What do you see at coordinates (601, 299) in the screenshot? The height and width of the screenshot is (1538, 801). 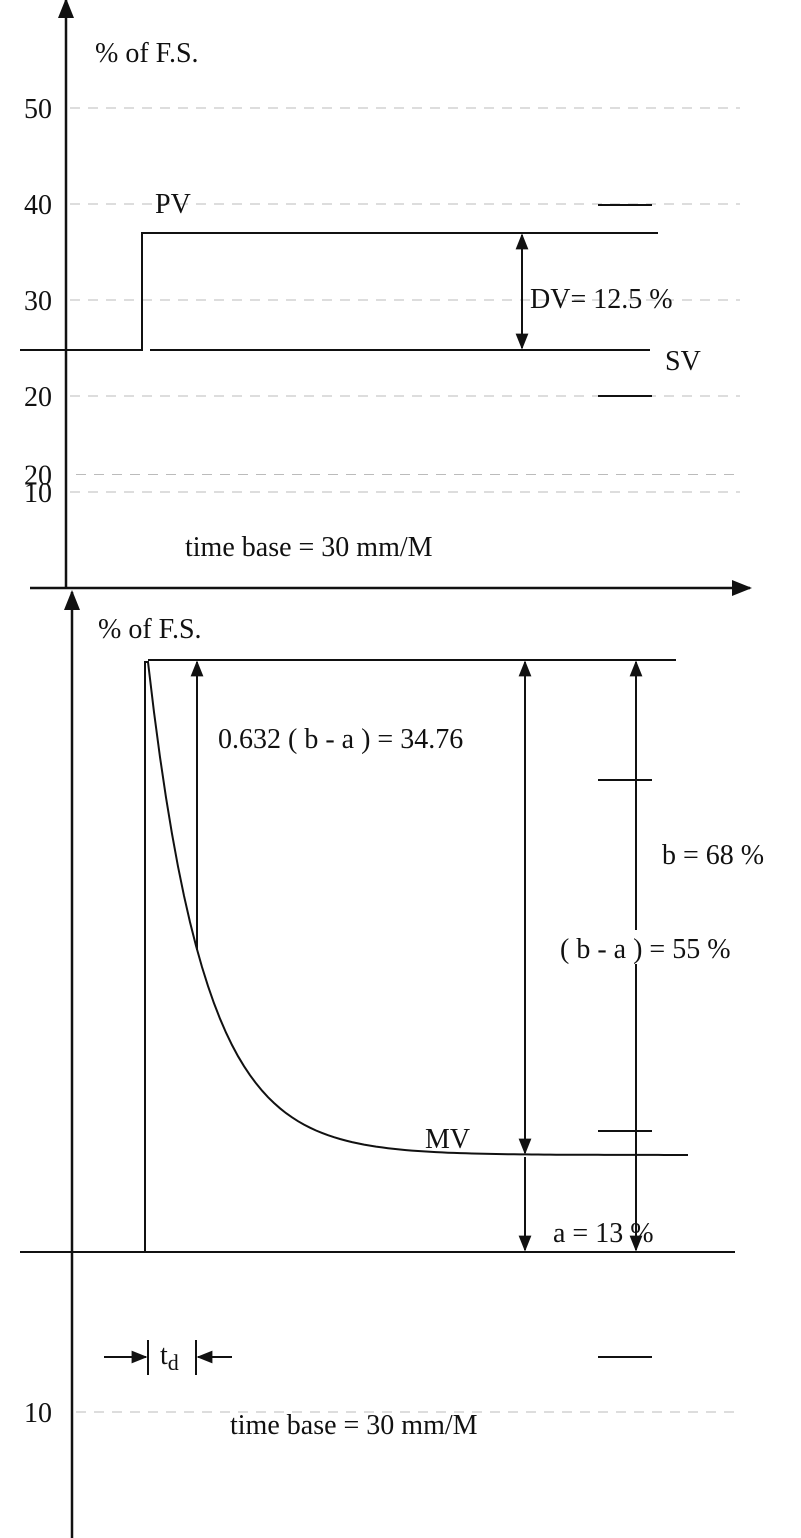 I see `dv-label: DV= 12.5 %` at bounding box center [601, 299].